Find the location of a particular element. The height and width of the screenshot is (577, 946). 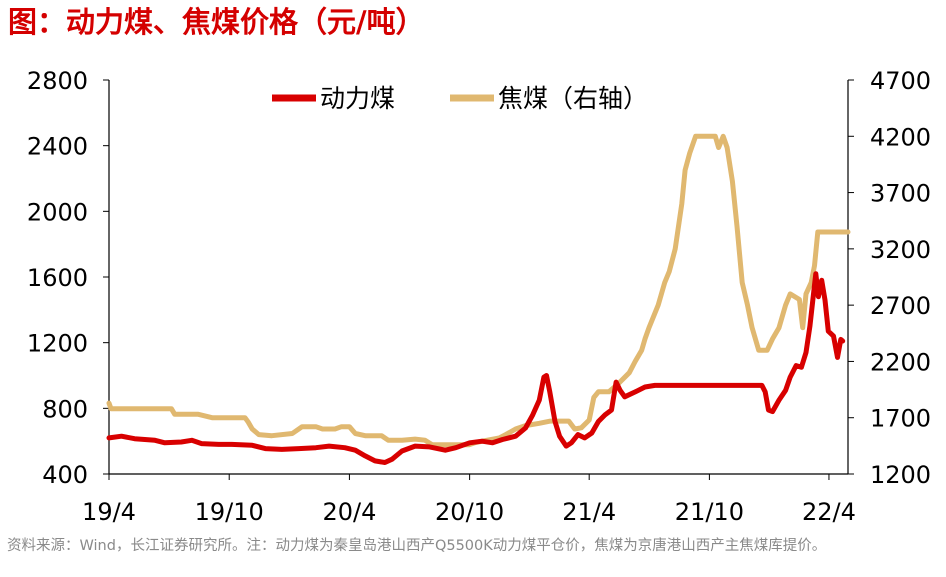

x-axis-tick-label: 19/10 is located at coordinates (229, 512).